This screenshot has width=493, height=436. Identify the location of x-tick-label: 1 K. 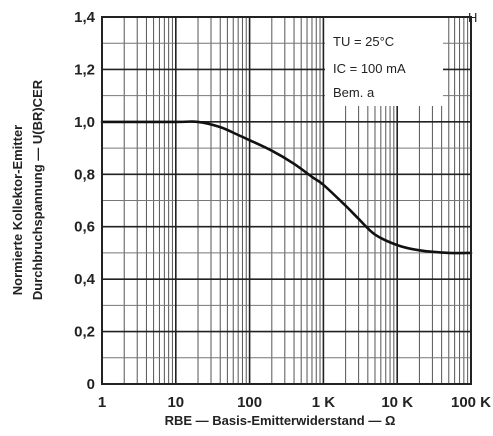
(324, 402).